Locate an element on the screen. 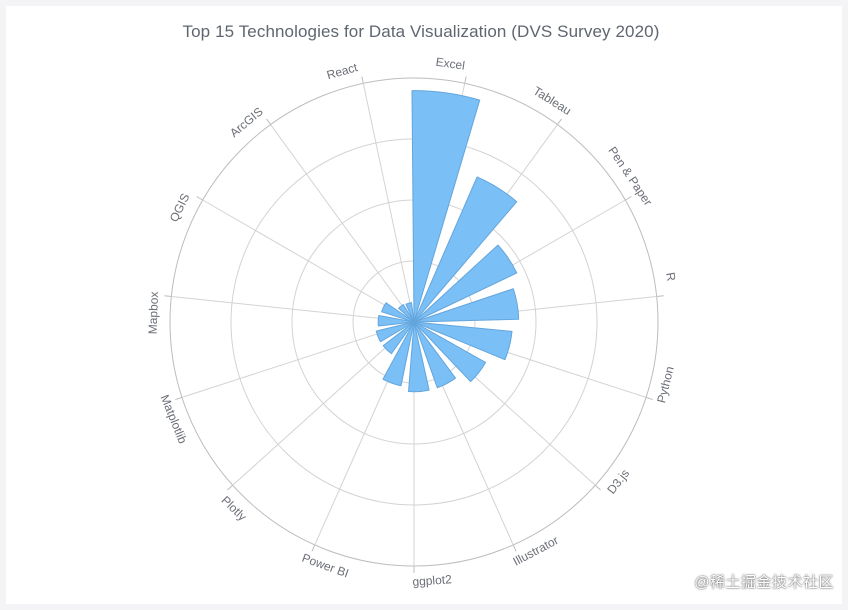 Image resolution: width=848 pixels, height=610 pixels. label-matplotlib: Matplotlib is located at coordinates (174, 419).